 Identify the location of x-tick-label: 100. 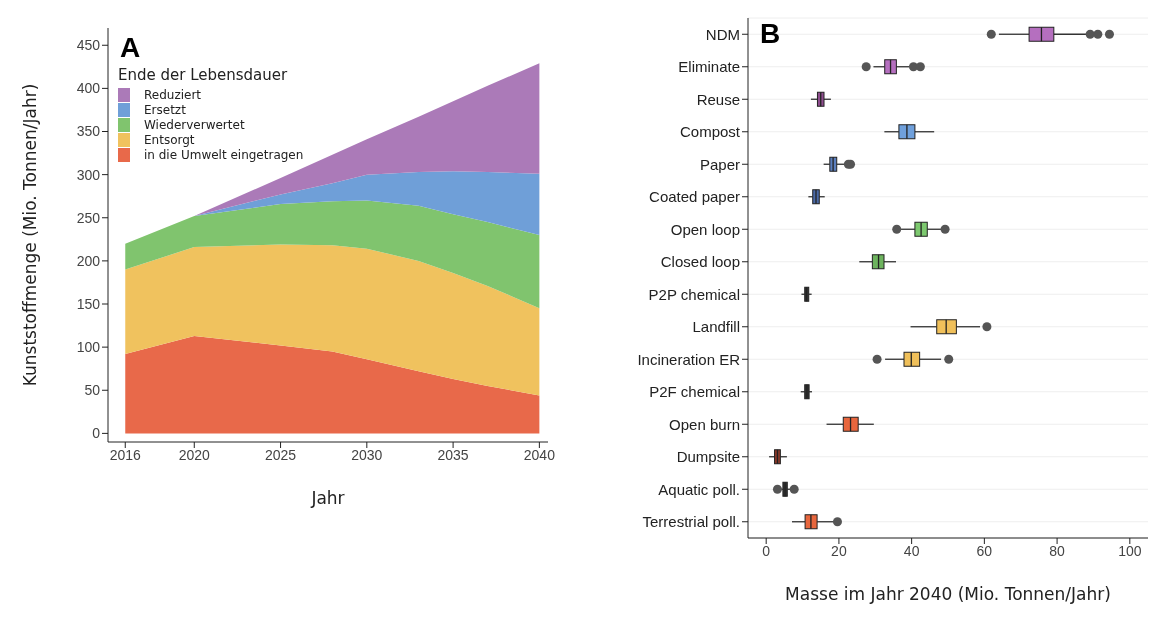
(1130, 550).